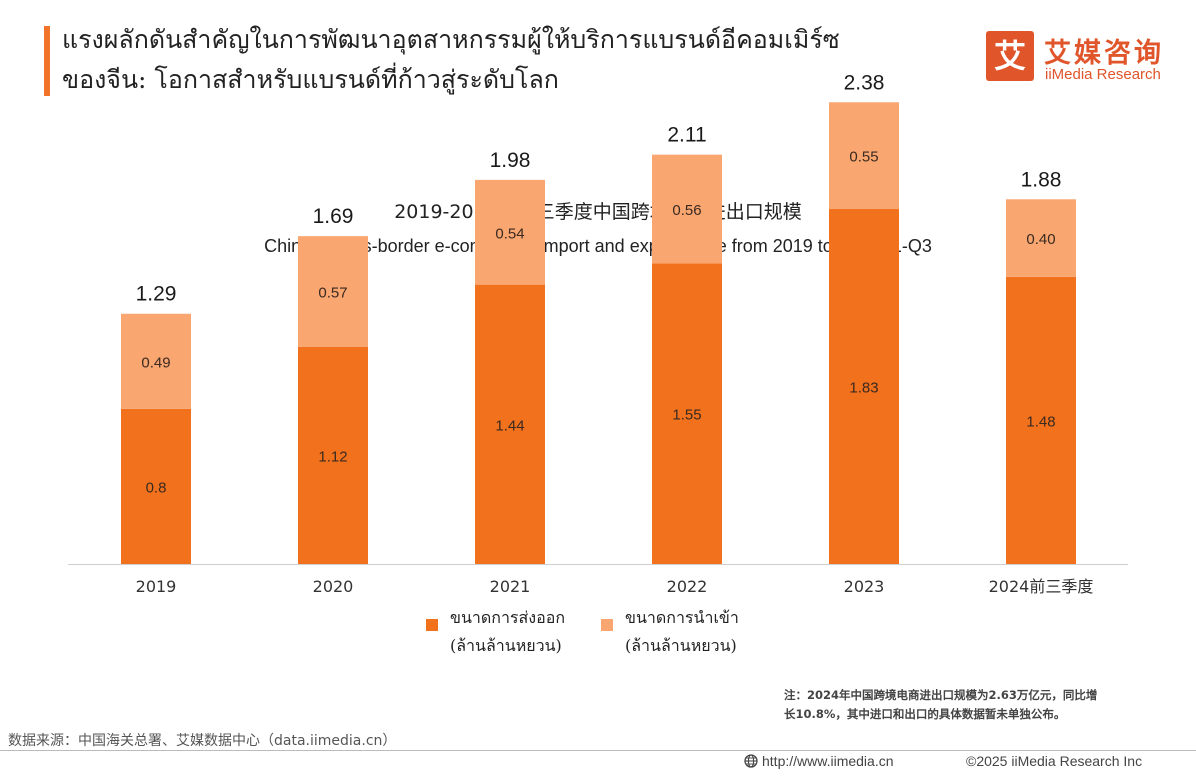  Describe the element at coordinates (510, 586) in the screenshot. I see `x-tick-label: 2021` at that location.